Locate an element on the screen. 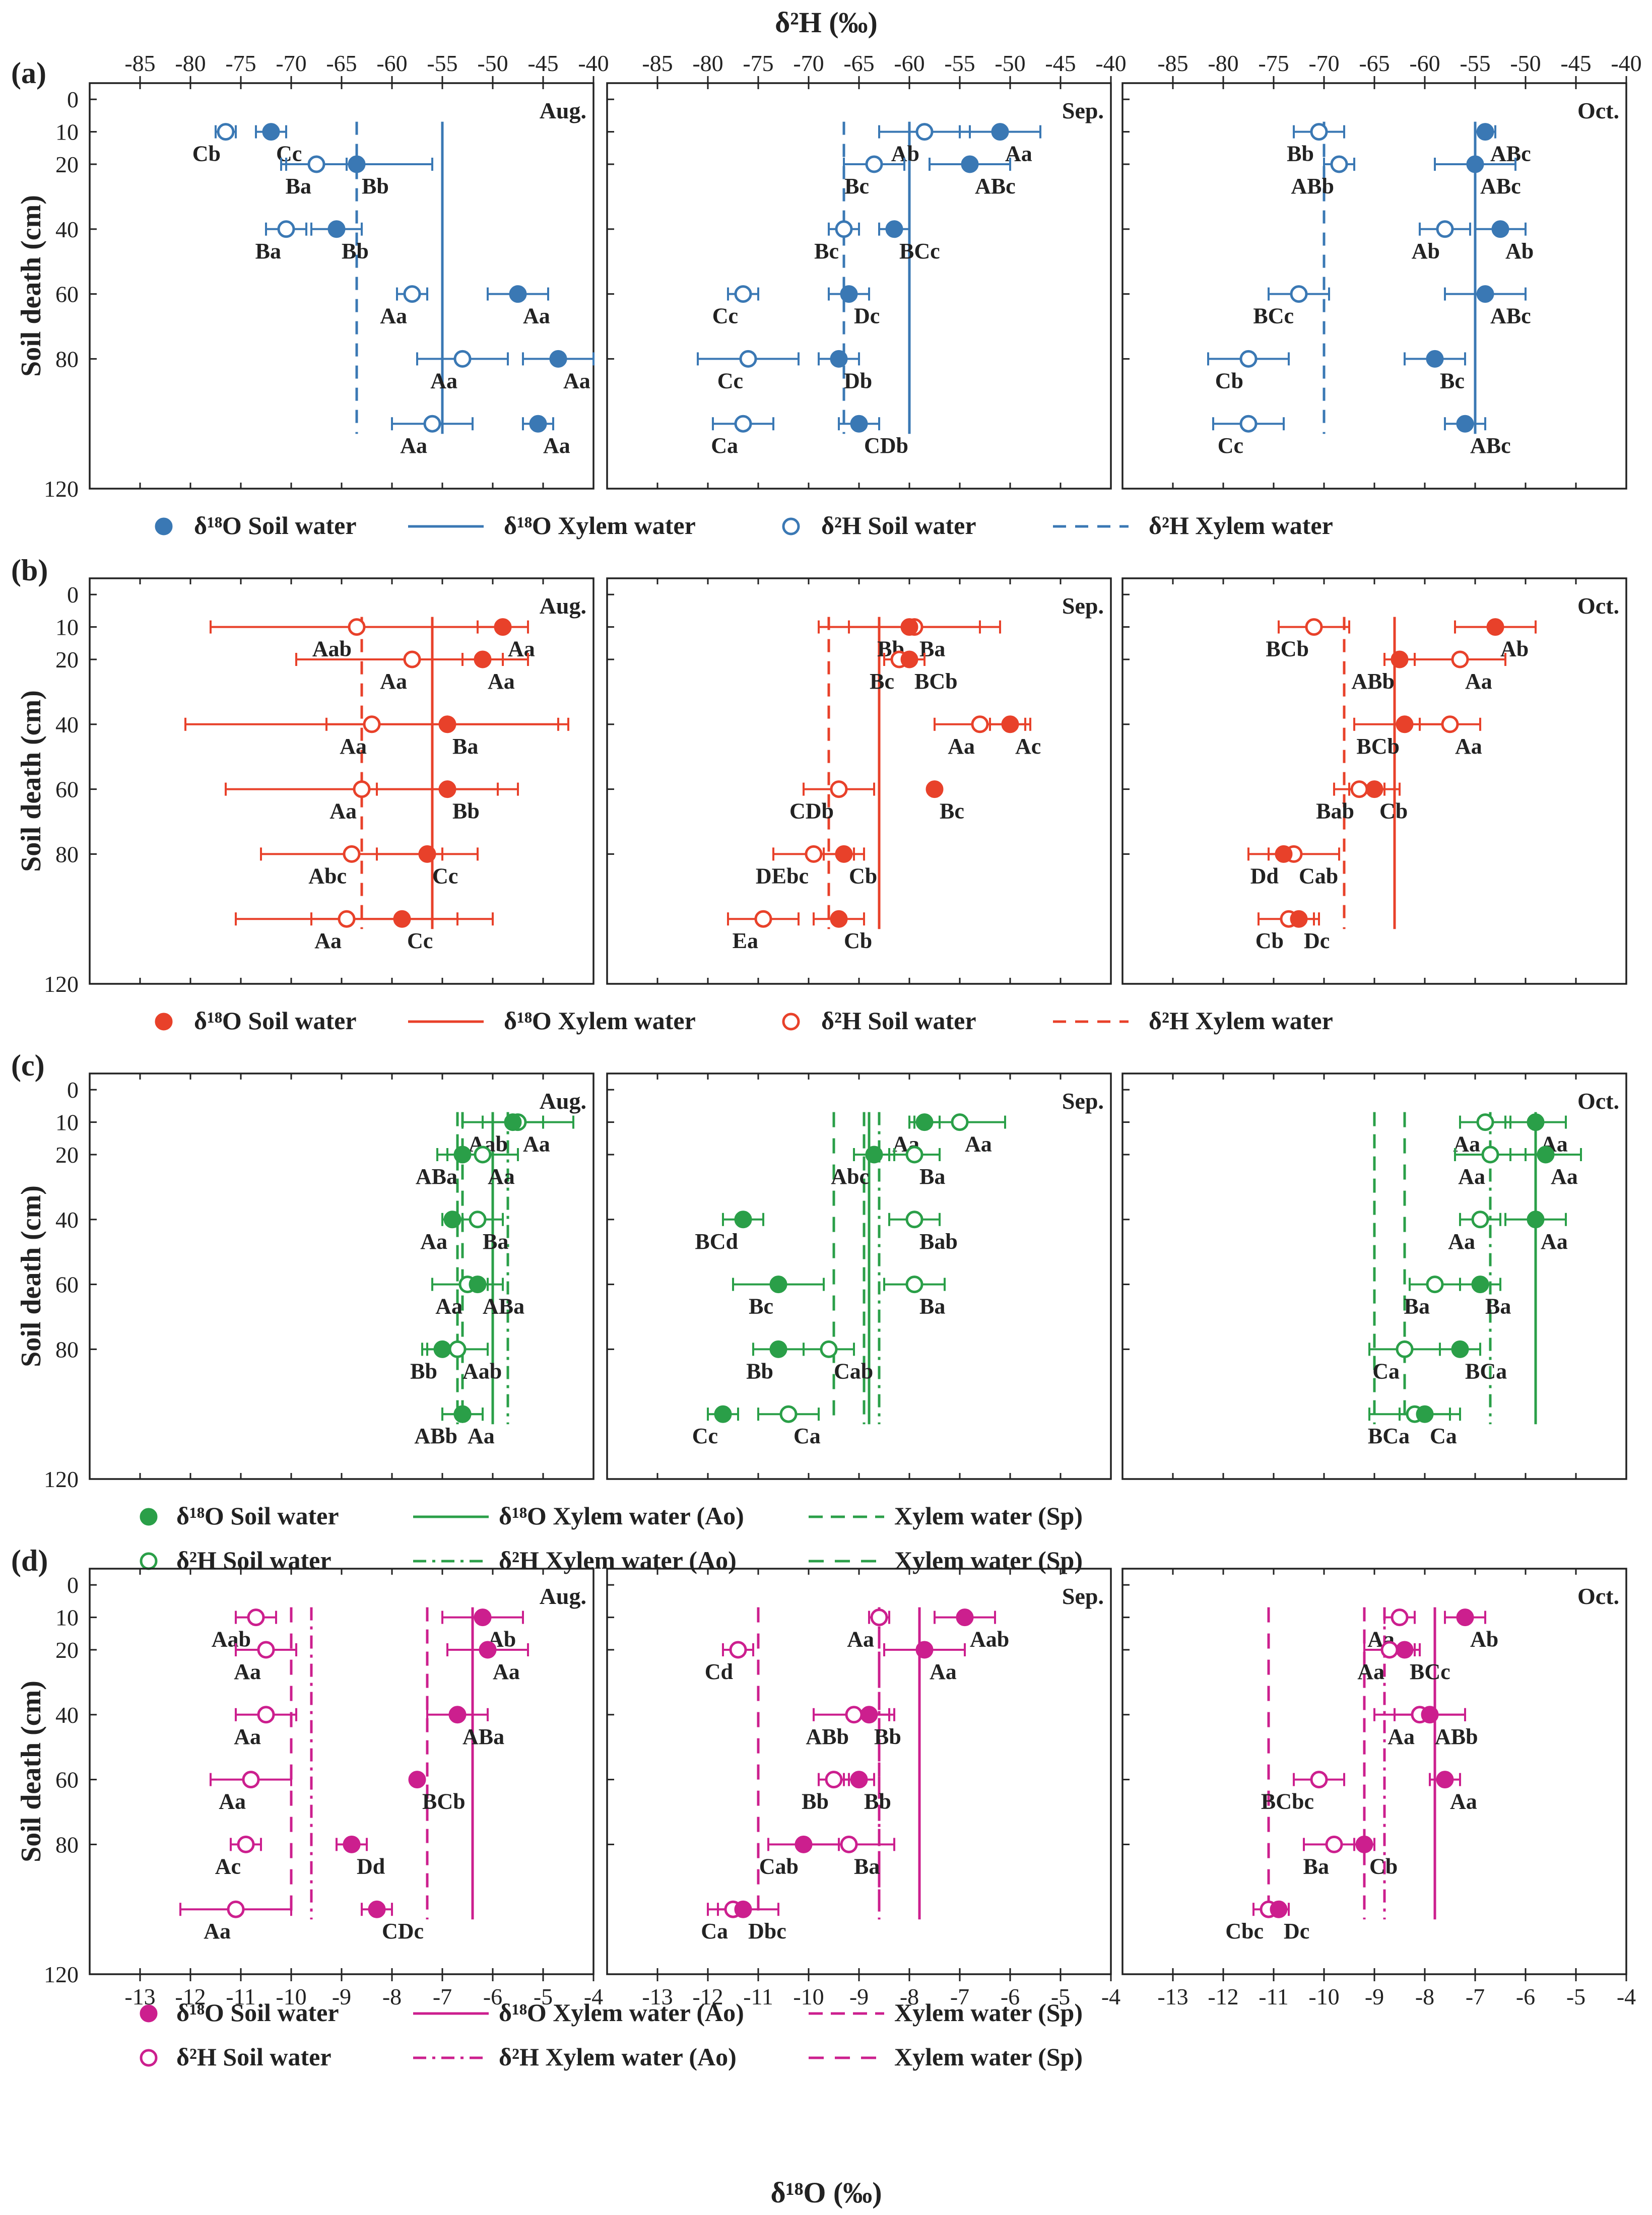 The width and height of the screenshot is (1652, 2215). bottom-tick-label: -13 is located at coordinates (657, 1996).